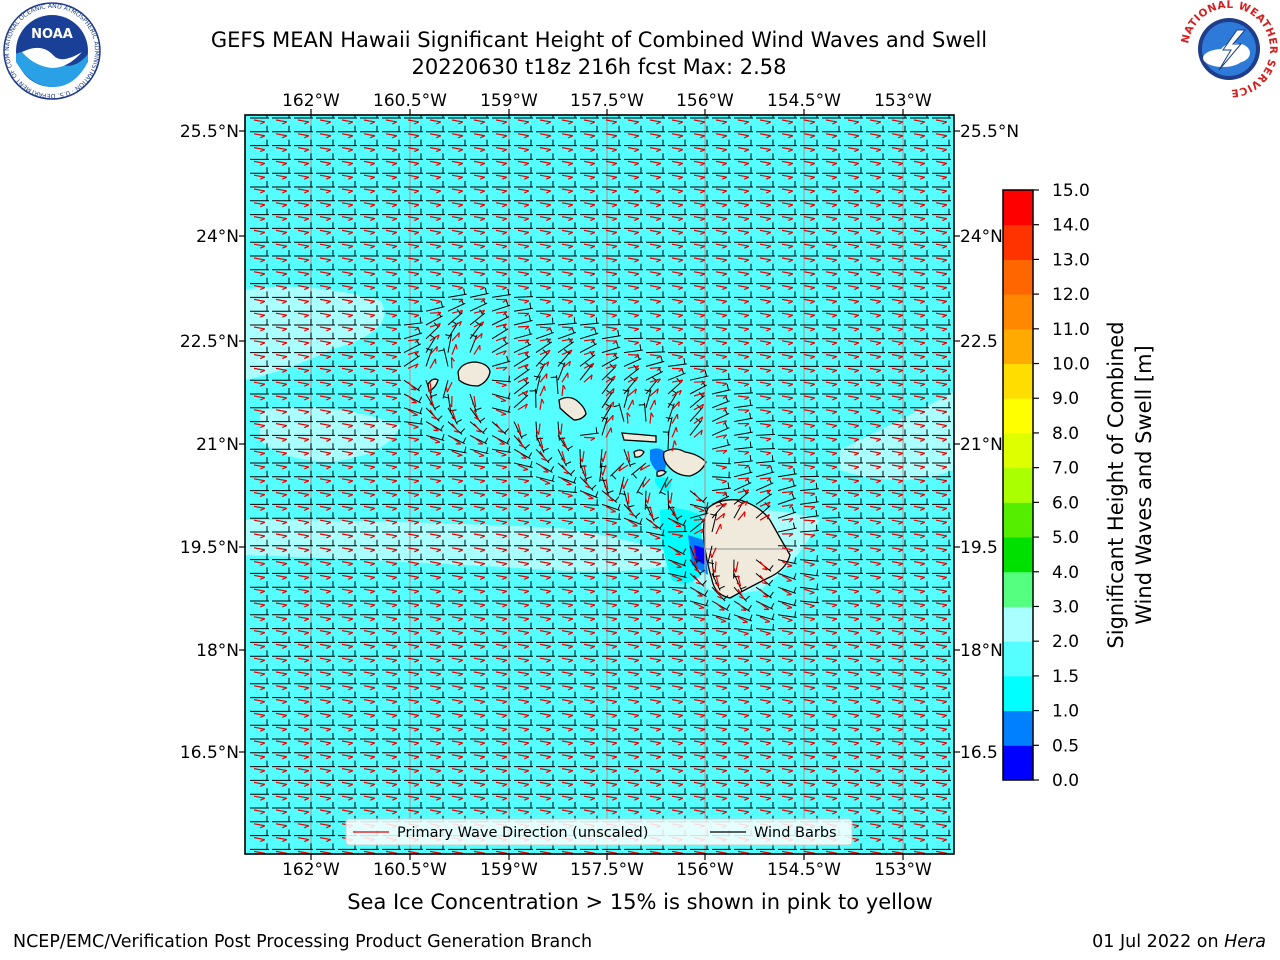 Image resolution: width=1280 pixels, height=960 pixels. What do you see at coordinates (1065, 712) in the screenshot?
I see `colorbar-tick-label: 1.0` at bounding box center [1065, 712].